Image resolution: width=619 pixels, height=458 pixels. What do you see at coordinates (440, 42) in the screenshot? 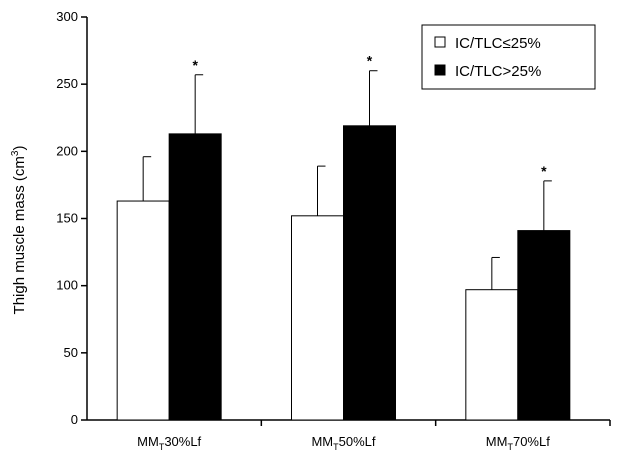
I see `legend-swatch-white` at bounding box center [440, 42].